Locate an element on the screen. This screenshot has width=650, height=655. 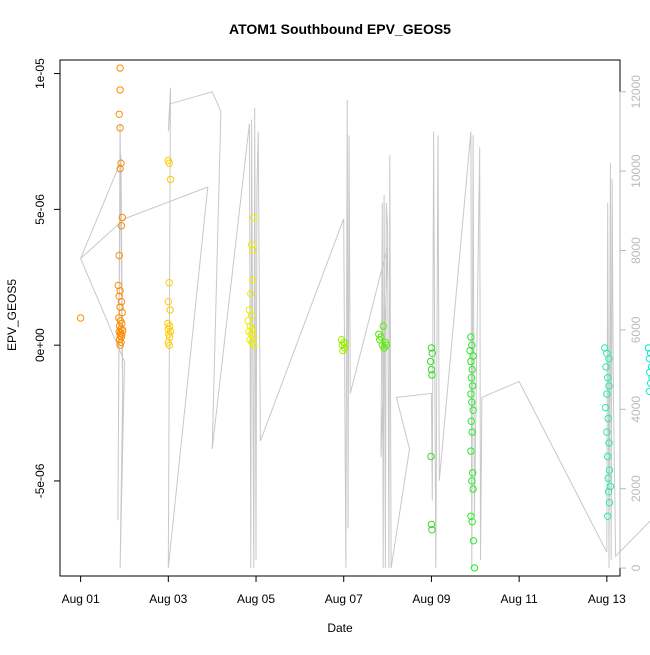
y2-tick-label: 4000 is located at coordinates (636, 409).